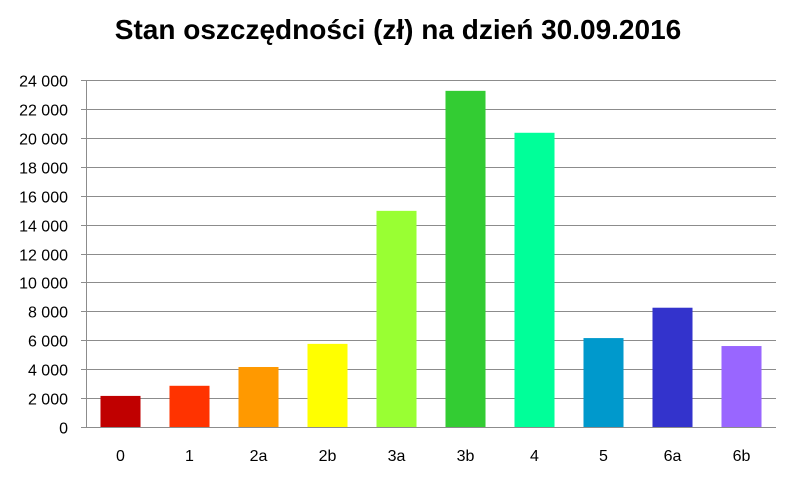  Describe the element at coordinates (48, 371) in the screenshot. I see `y-tick-label: 4 000` at that location.